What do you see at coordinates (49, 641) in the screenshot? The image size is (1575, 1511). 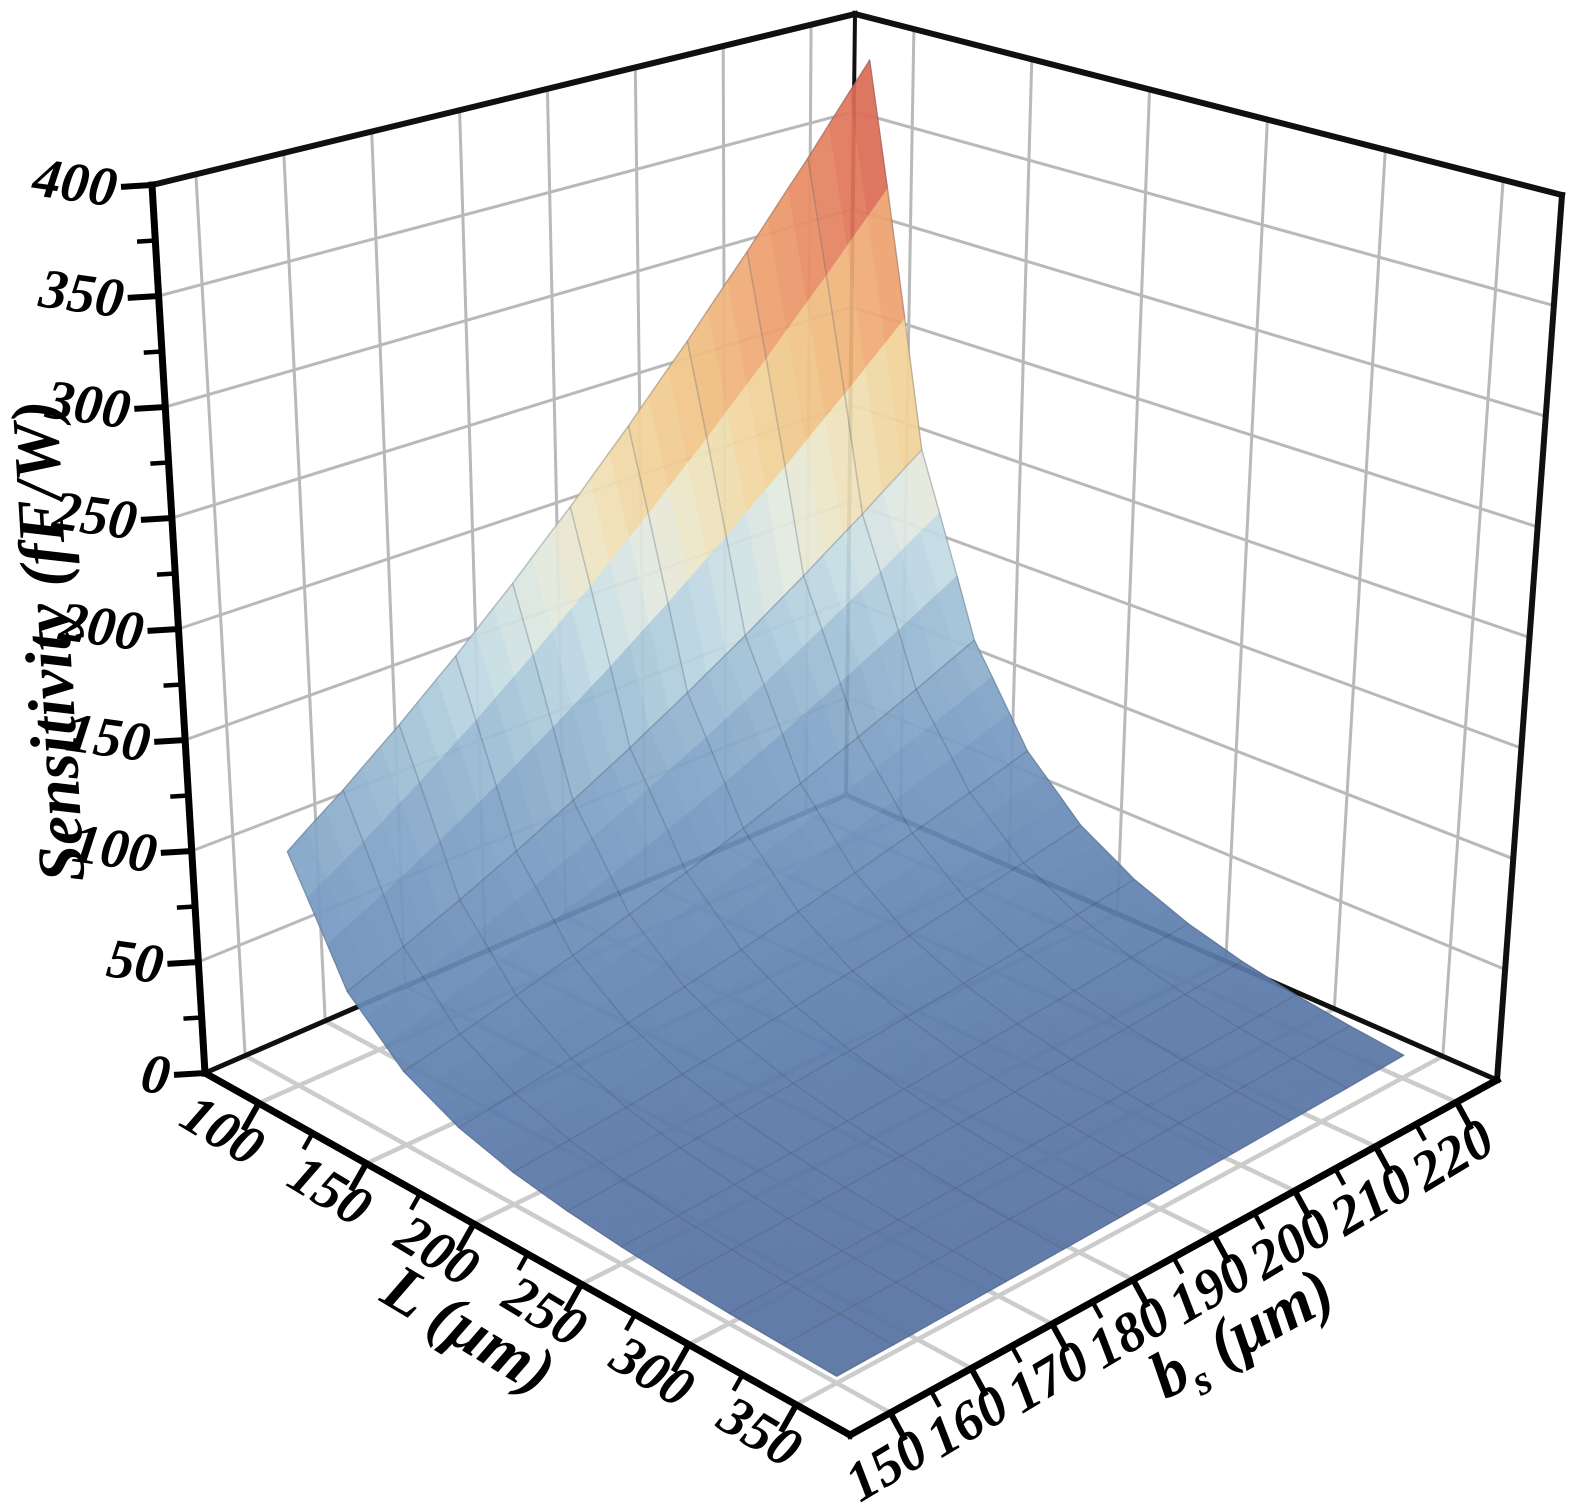 I see `z-axis-title: Sensitivity (fF/W)` at bounding box center [49, 641].